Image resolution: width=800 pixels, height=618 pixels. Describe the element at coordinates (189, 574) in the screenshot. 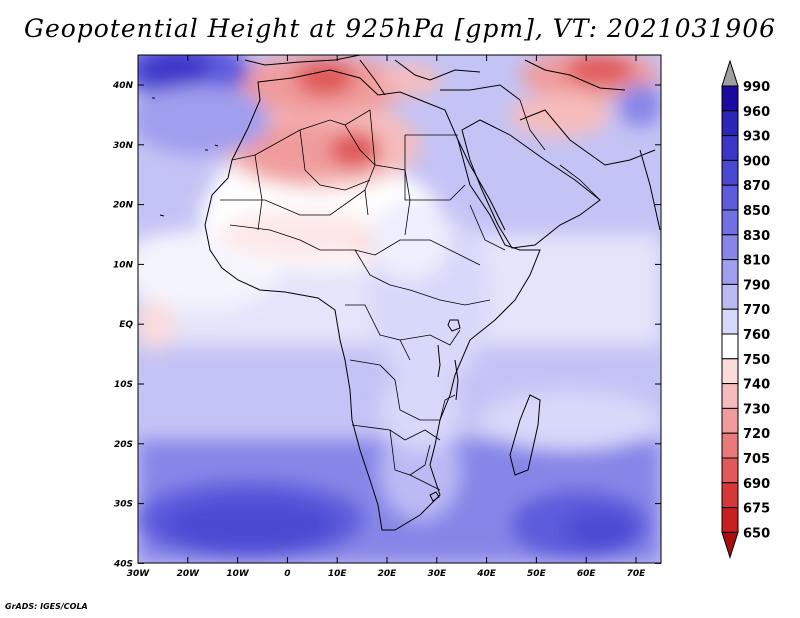

I see `lon-label: 20W` at that location.